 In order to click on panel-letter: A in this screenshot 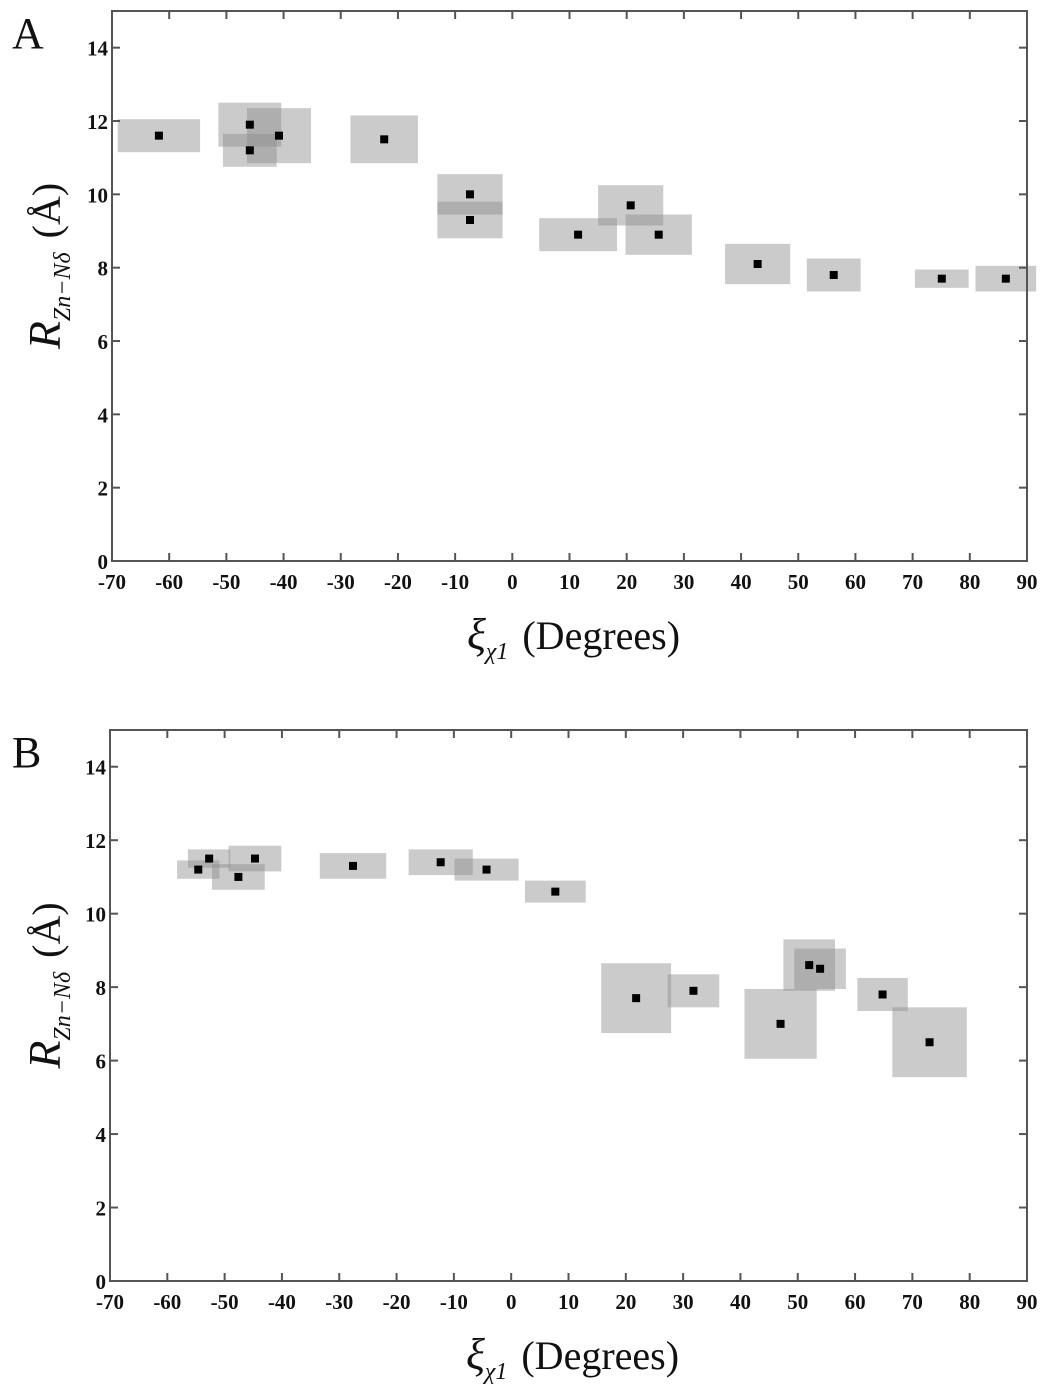, I will do `click(28, 33)`.